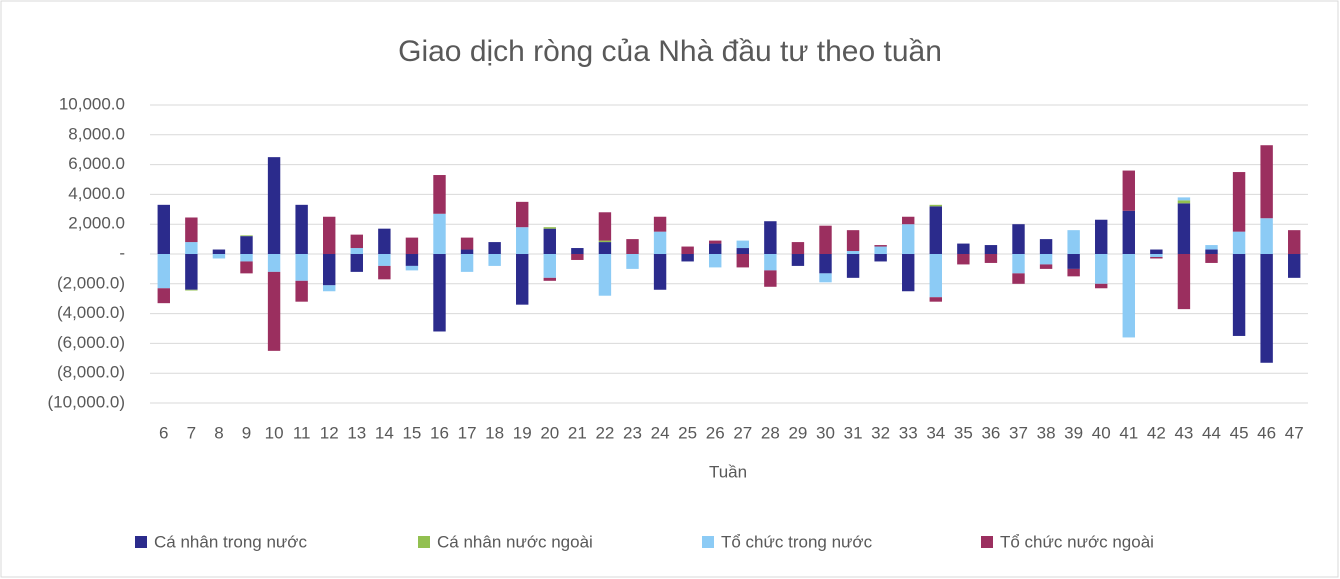  What do you see at coordinates (230, 541) in the screenshot?
I see `legend-label: Cá nhân trong nước` at bounding box center [230, 541].